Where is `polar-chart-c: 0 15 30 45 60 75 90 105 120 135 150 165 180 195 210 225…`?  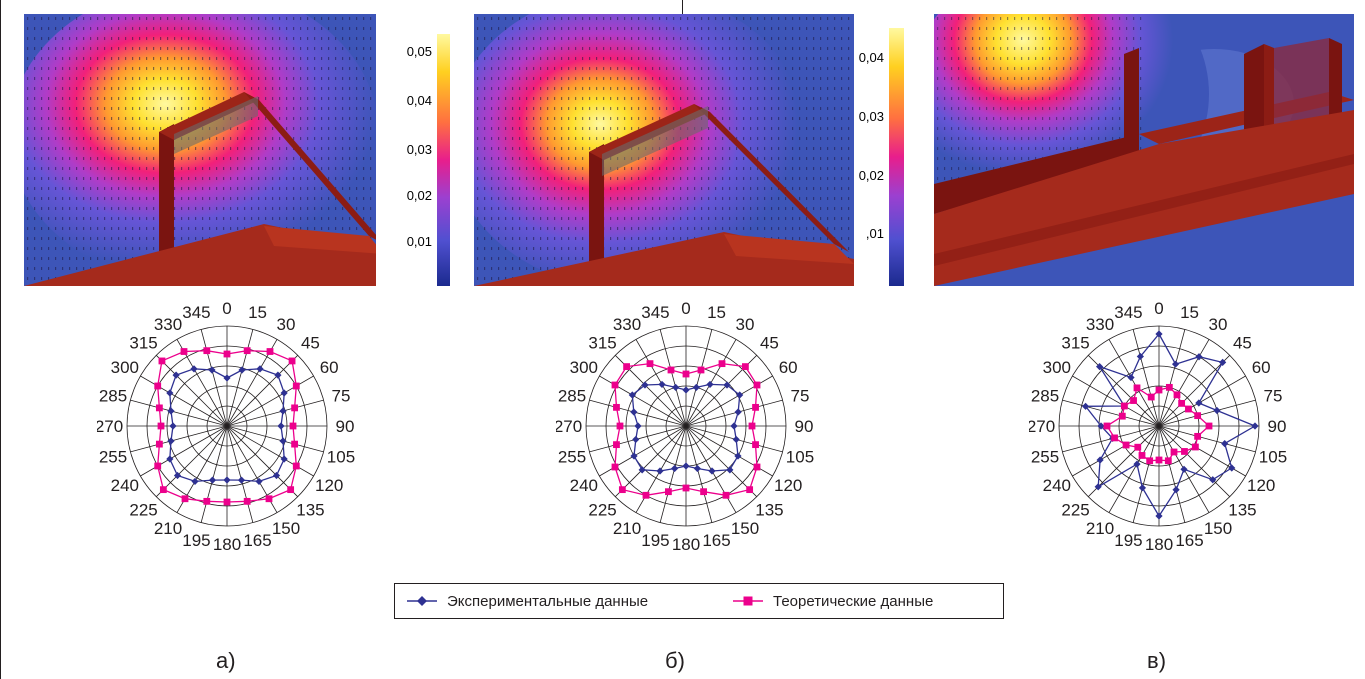 polar-chart-c: 0 15 30 45 60 75 90 105 120 135 150 165 180 195 210 225… is located at coordinates (1158, 426).